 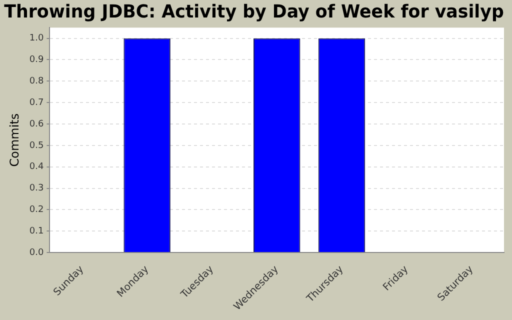 What do you see at coordinates (36, 189) in the screenshot?
I see `y-tick-label: 0.3` at bounding box center [36, 189].